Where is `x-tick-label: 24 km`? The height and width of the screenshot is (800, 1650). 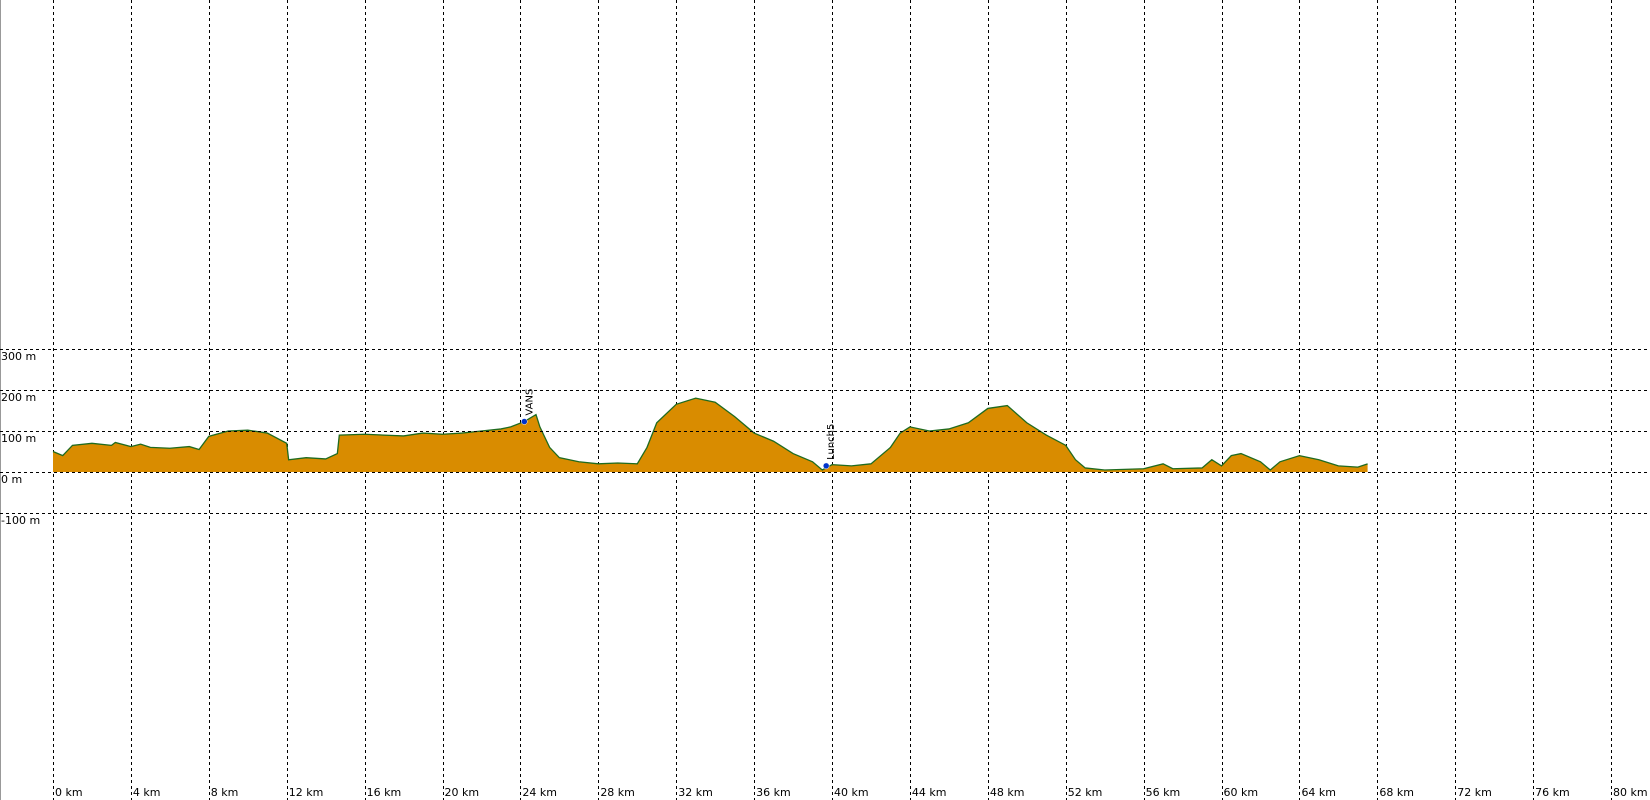 x-tick-label: 24 km is located at coordinates (539, 792).